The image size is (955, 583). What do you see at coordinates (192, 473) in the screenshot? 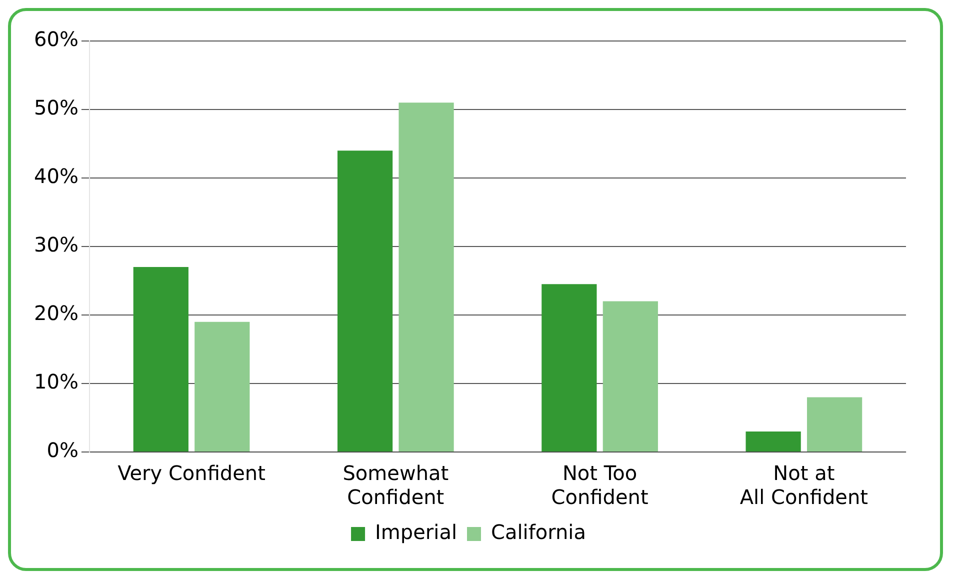
I see `x-tick-label: Very Confident` at bounding box center [192, 473].